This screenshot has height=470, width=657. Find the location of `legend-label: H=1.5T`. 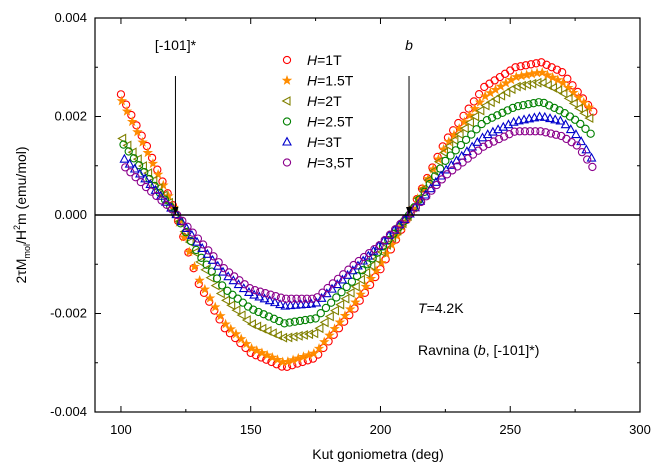

legend-label: H=1.5T is located at coordinates (330, 81).